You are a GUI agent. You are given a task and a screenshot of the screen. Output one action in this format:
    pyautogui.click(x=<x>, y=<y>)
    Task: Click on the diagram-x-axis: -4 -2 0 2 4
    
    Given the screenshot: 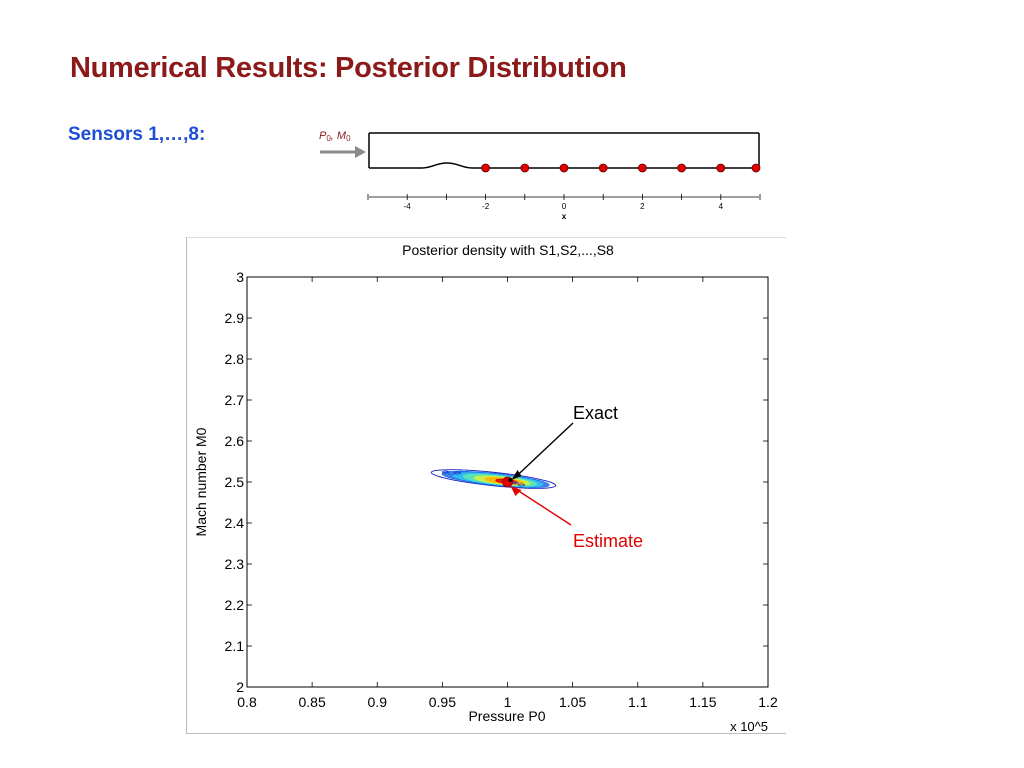 What is the action you would take?
    pyautogui.click(x=564, y=202)
    